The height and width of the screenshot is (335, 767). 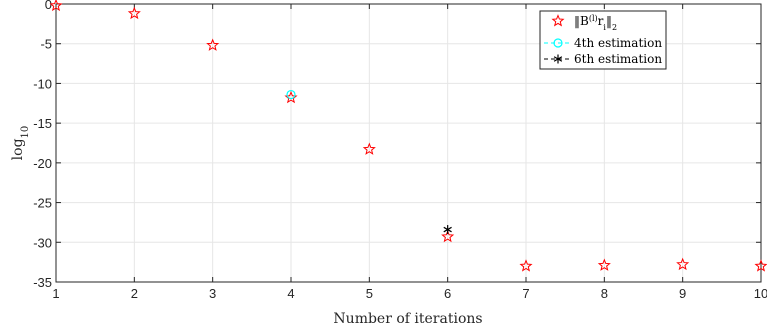 What do you see at coordinates (618, 43) in the screenshot?
I see `legend-label: 4th estimation` at bounding box center [618, 43].